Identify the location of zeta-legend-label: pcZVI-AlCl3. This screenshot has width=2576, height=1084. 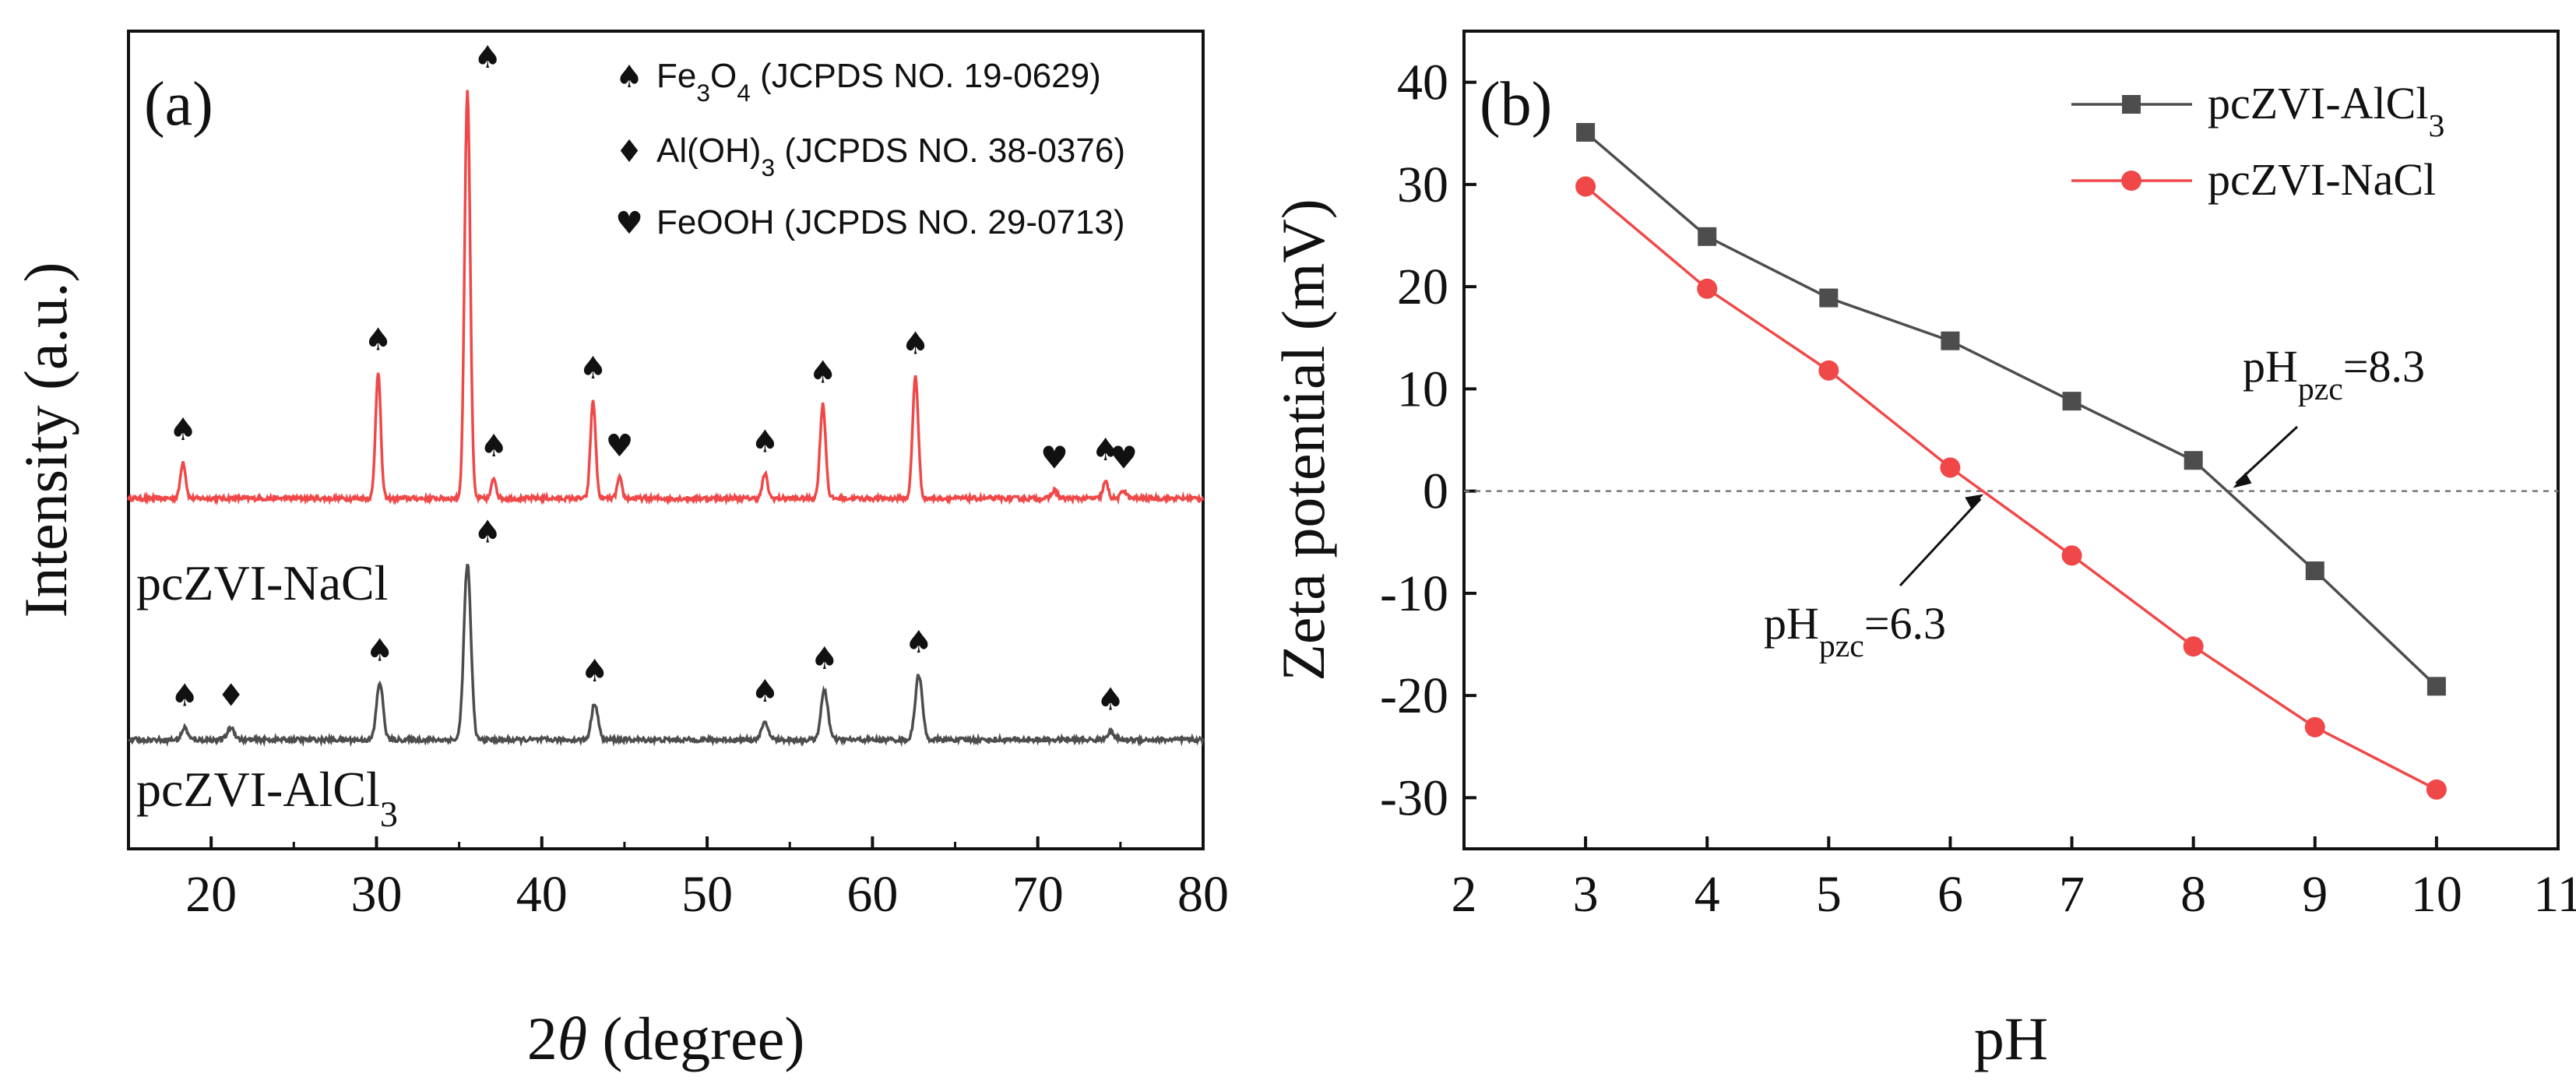
(2326, 111).